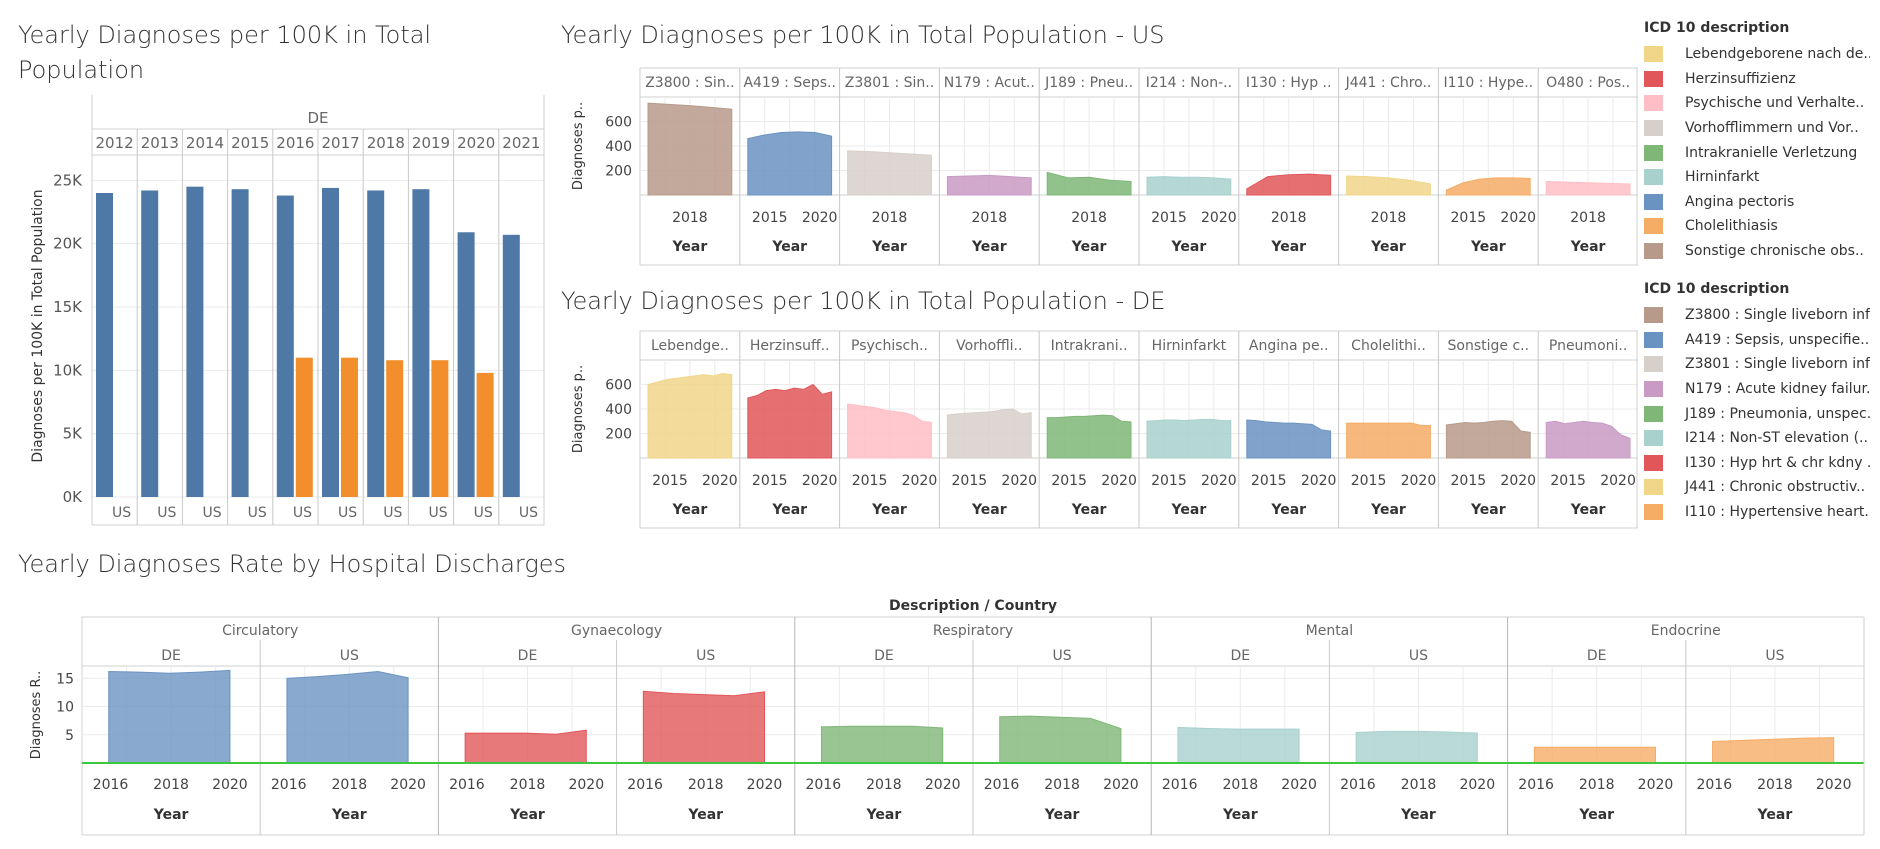 This screenshot has height=849, width=1880. What do you see at coordinates (1757, 438) in the screenshot?
I see `legend-item: I214 : Non-ST elevation (..` at bounding box center [1757, 438].